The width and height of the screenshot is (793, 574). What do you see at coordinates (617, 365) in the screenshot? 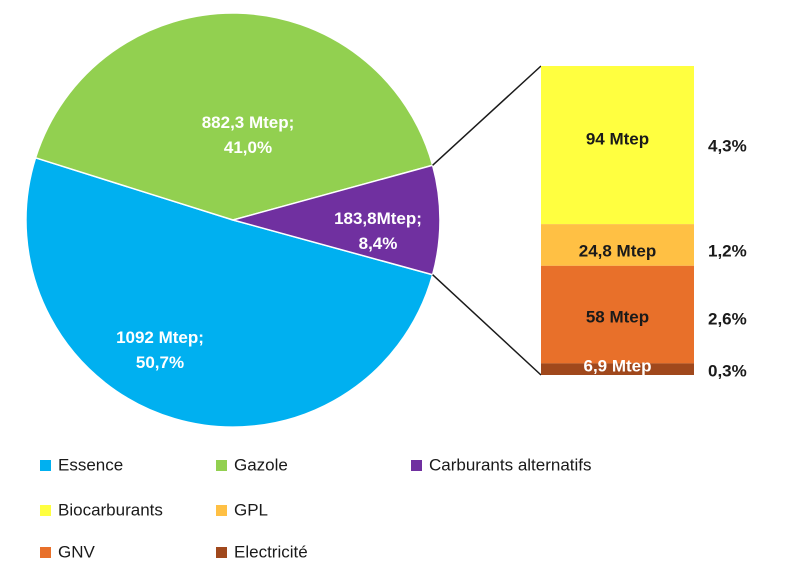
I see `bar-label-electricite: 6,9 Mtep` at bounding box center [617, 365].